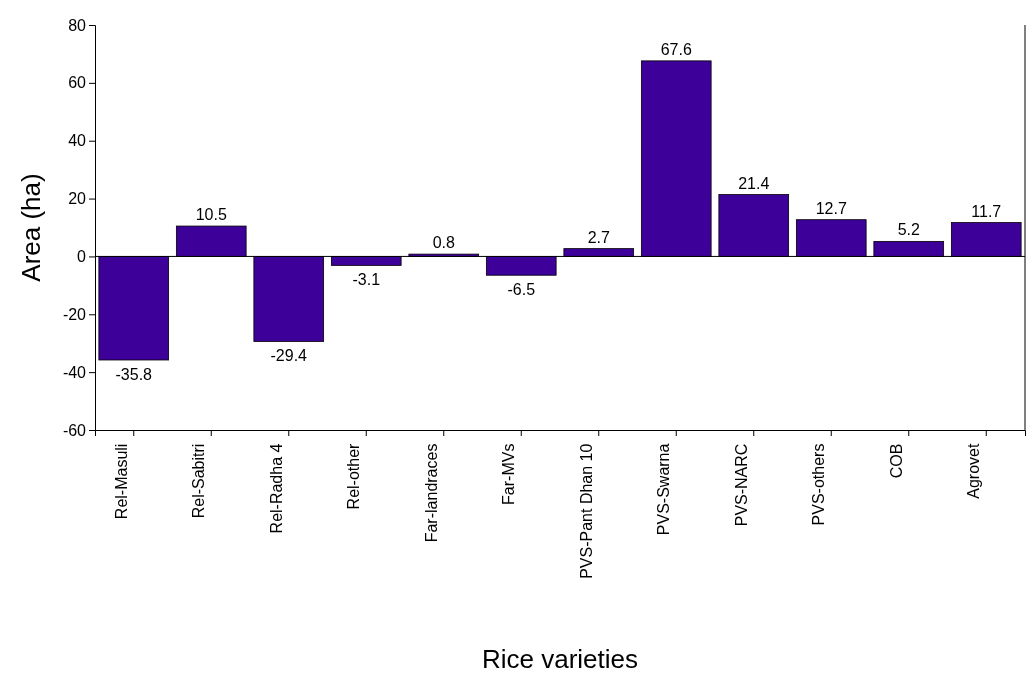  Describe the element at coordinates (276, 488) in the screenshot. I see `x-tick-label: Rel-Radha 4` at that location.